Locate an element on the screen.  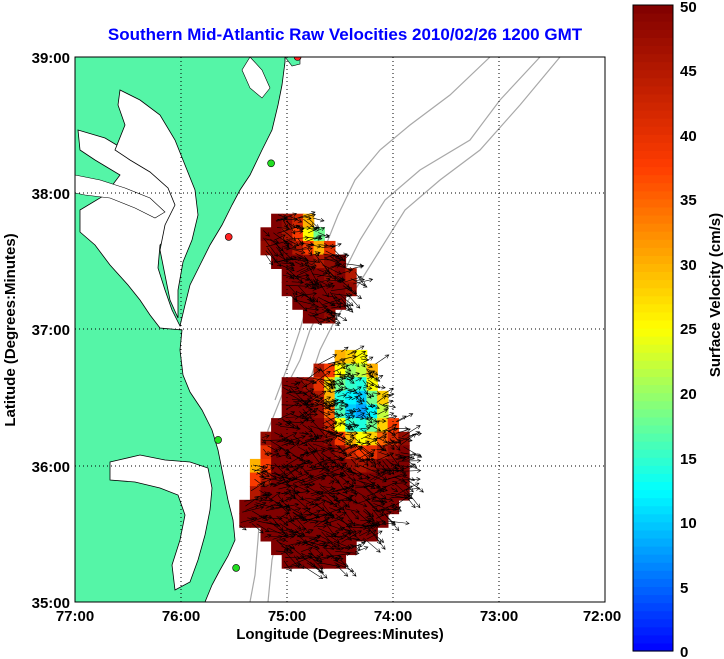
colorbar-tick-30: 30 is located at coordinates (688, 265).